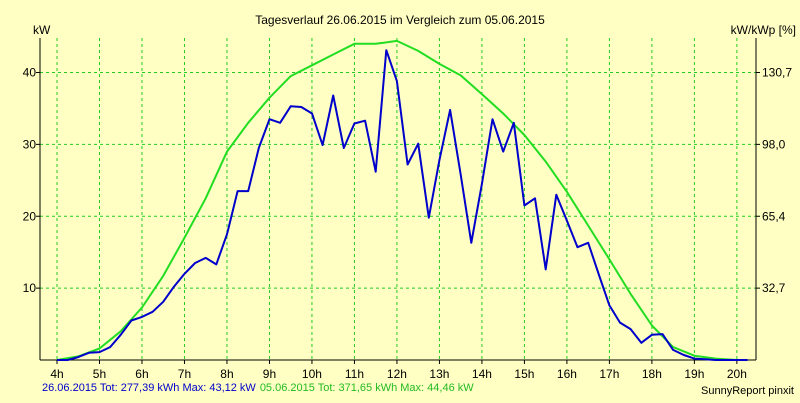 The height and width of the screenshot is (403, 800). I want to click on x-tick-label-9h: 9h, so click(269, 374).